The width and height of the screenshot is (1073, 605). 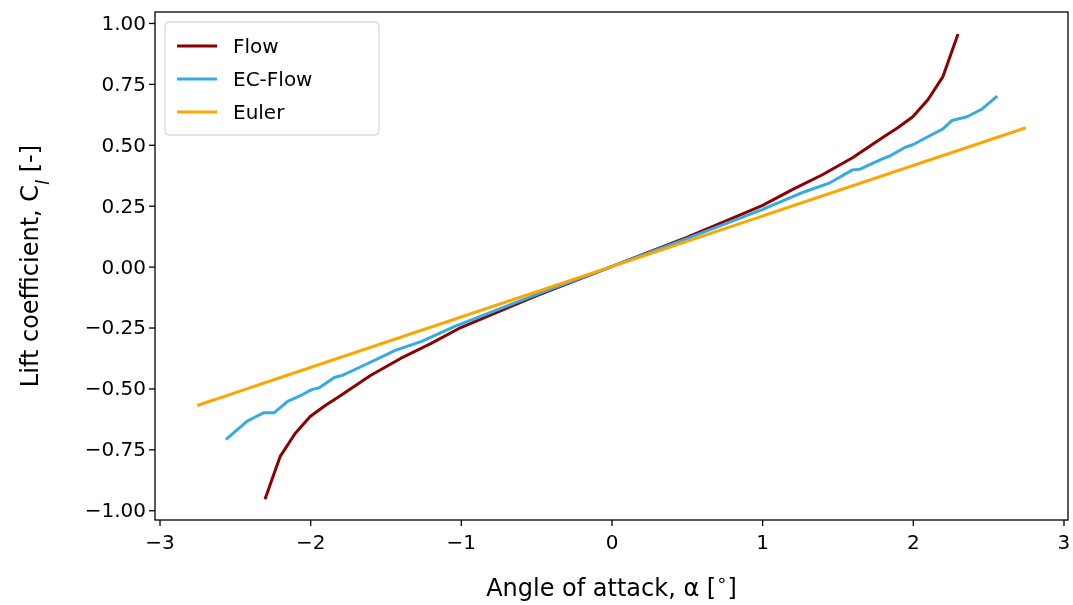 What do you see at coordinates (123, 205) in the screenshot?
I see `y-tick-label: 0.25` at bounding box center [123, 205].